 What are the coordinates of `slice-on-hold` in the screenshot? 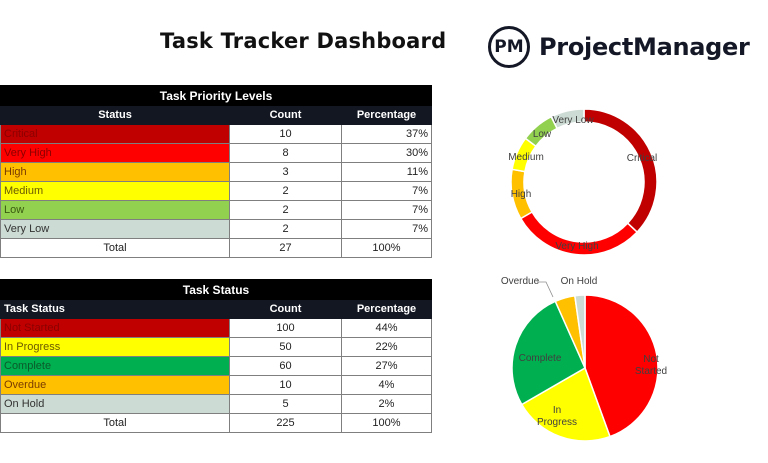 It's located at (579, 331).